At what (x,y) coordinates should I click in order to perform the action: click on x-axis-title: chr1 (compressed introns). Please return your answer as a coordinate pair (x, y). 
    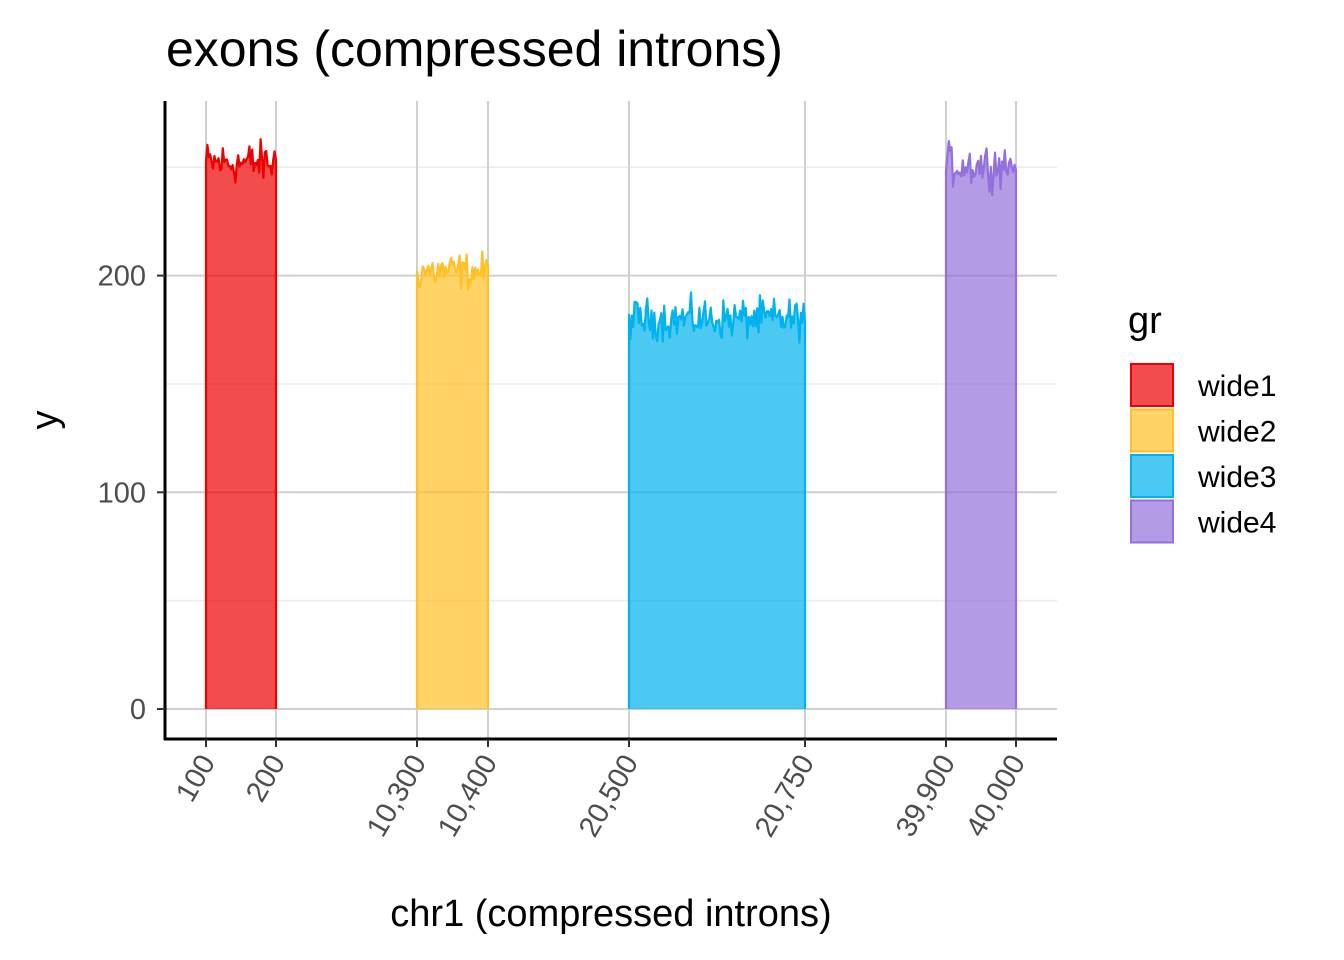
    Looking at the image, I should click on (610, 914).